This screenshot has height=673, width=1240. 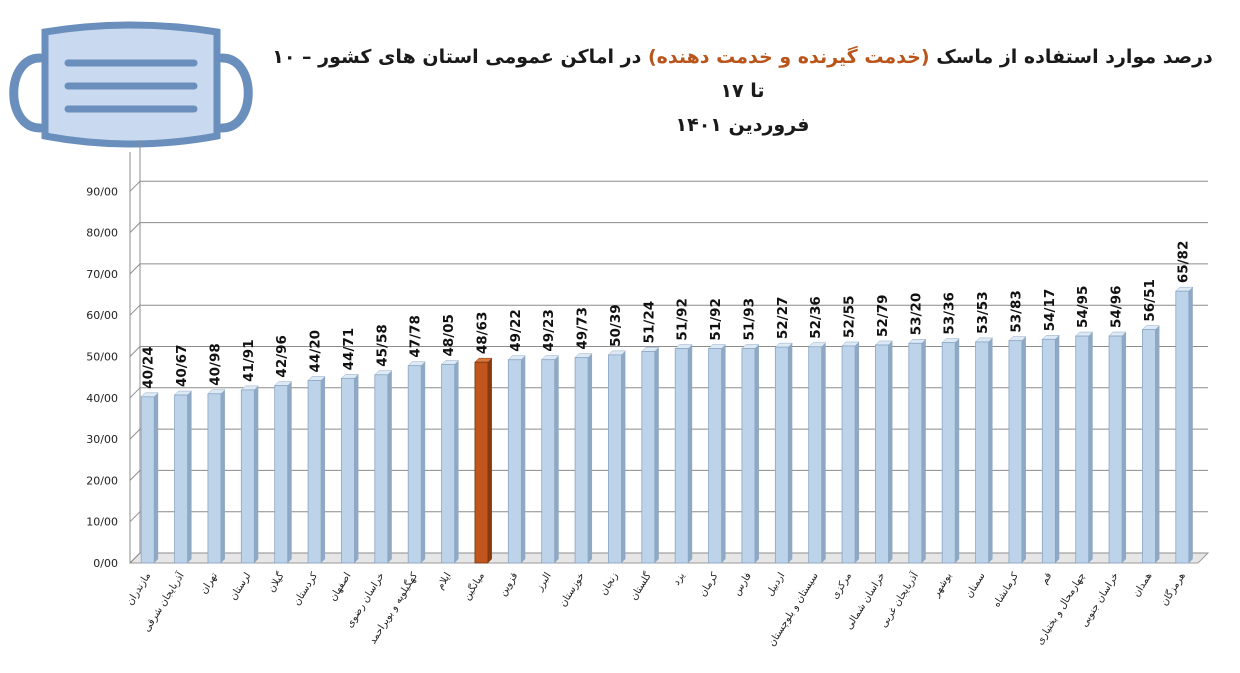 What do you see at coordinates (1047, 579) in the screenshot?
I see `x-tick-label: قم` at bounding box center [1047, 579].